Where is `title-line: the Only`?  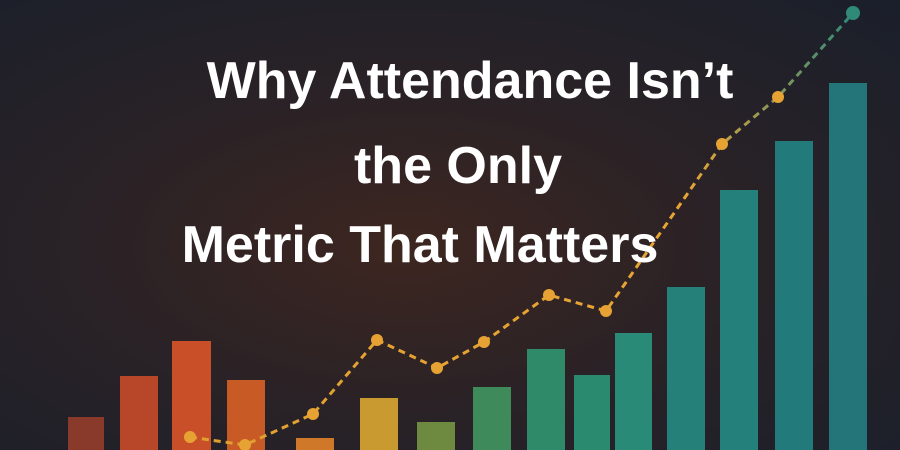 title-line: the Only is located at coordinates (458, 166).